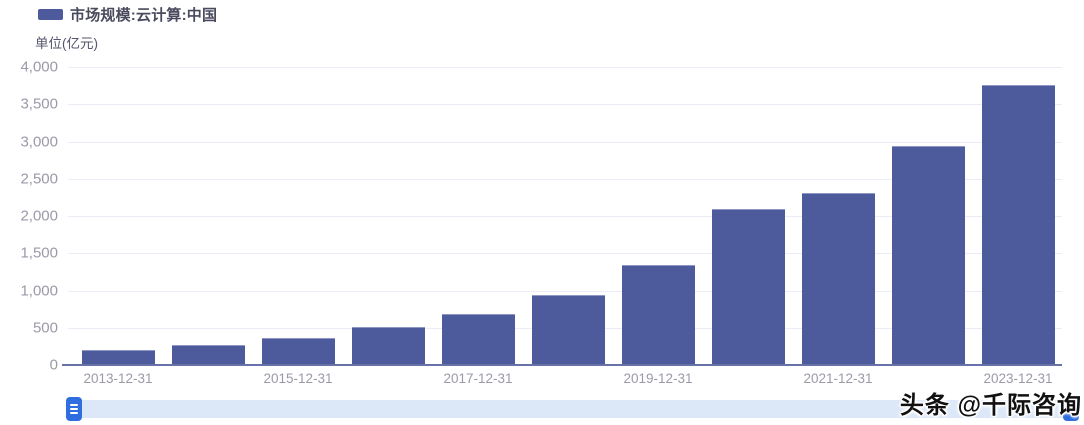 This screenshot has width=1084, height=425. I want to click on y-tick-label: 500, so click(45, 328).